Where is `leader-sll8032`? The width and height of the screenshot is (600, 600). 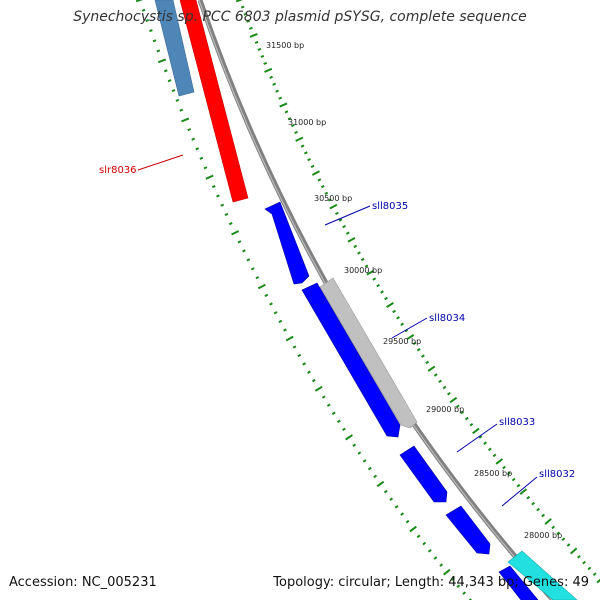 leader-sll8032 is located at coordinates (519, 491).